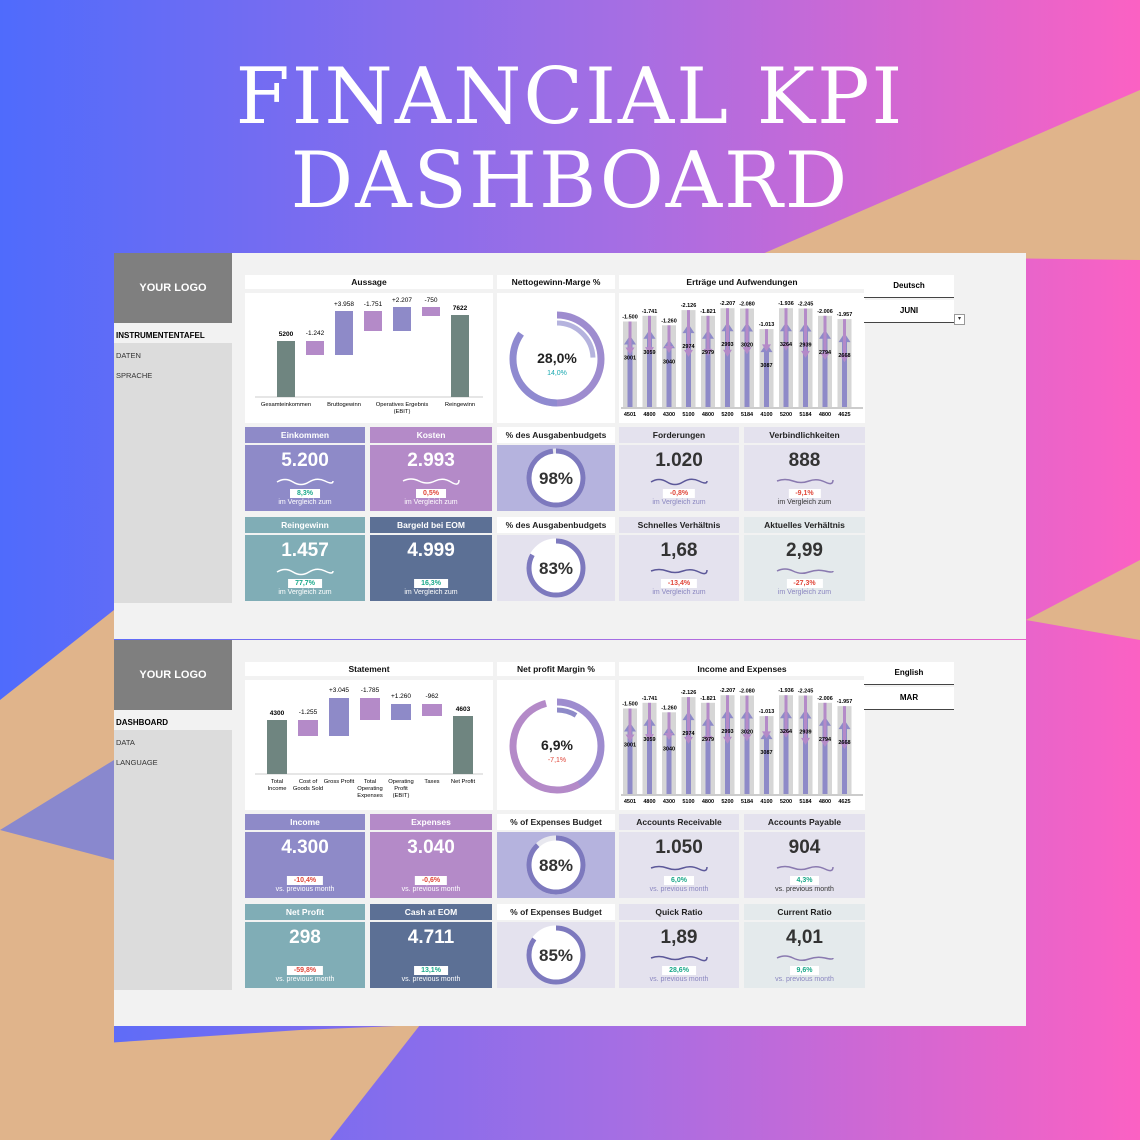  Describe the element at coordinates (909, 698) in the screenshot. I see `month-select: MAR` at that location.